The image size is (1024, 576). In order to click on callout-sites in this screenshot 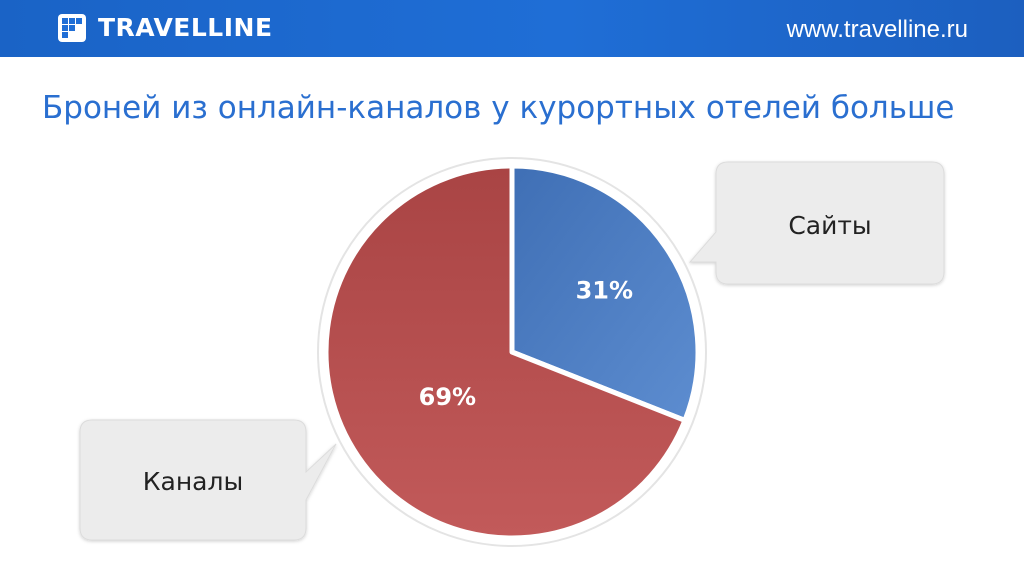, I will do `click(816, 223)`.